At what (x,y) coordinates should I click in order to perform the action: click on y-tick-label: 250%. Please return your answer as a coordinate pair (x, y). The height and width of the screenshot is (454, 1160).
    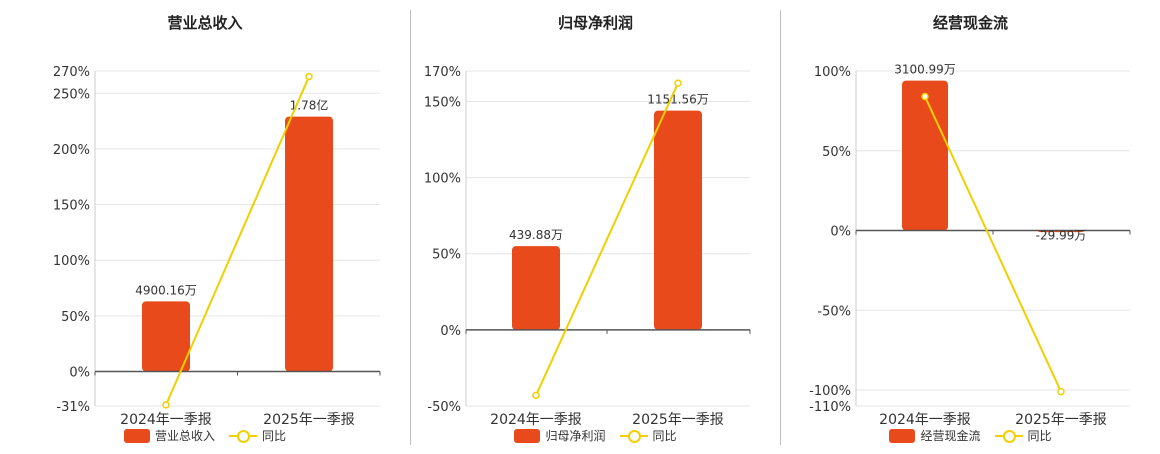
    Looking at the image, I should click on (71, 94).